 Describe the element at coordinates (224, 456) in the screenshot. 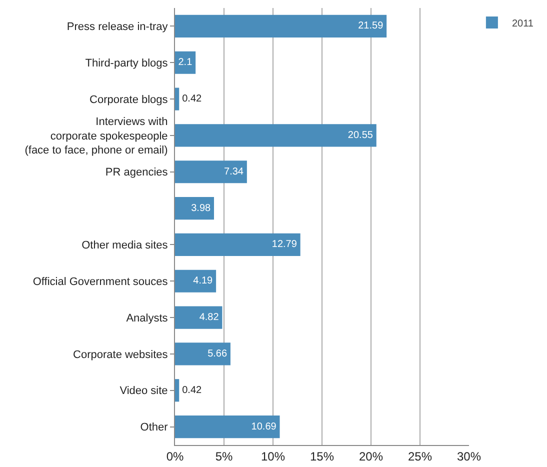

I see `x-tick-label: 5%` at that location.